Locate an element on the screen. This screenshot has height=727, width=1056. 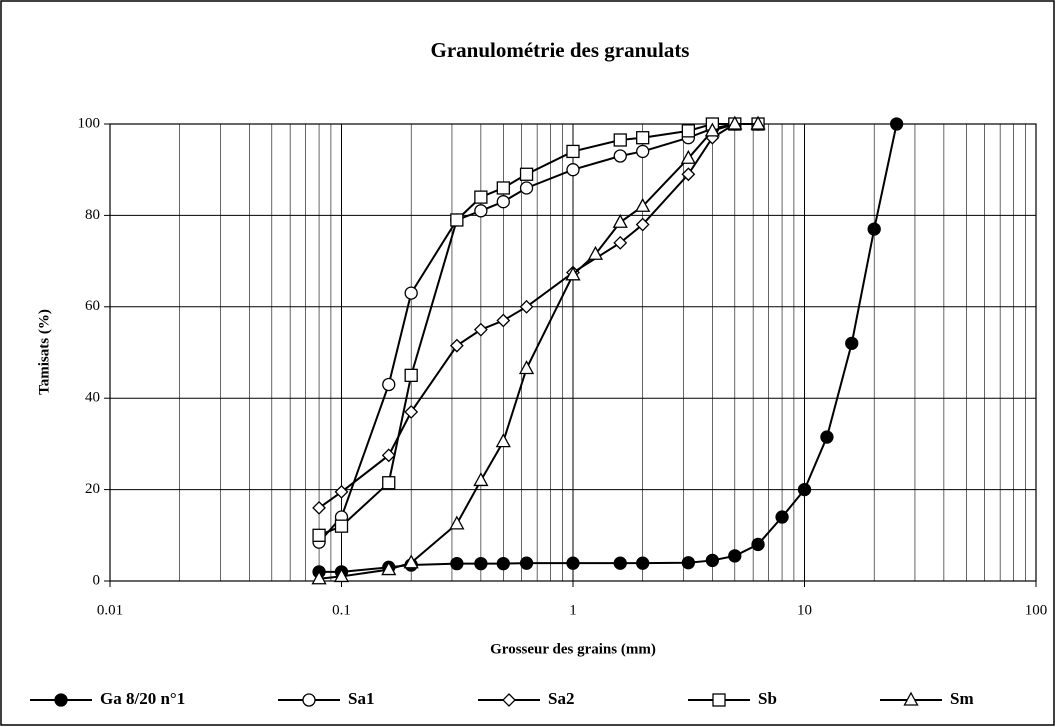
y-tick-label: 100 is located at coordinates (89, 123).